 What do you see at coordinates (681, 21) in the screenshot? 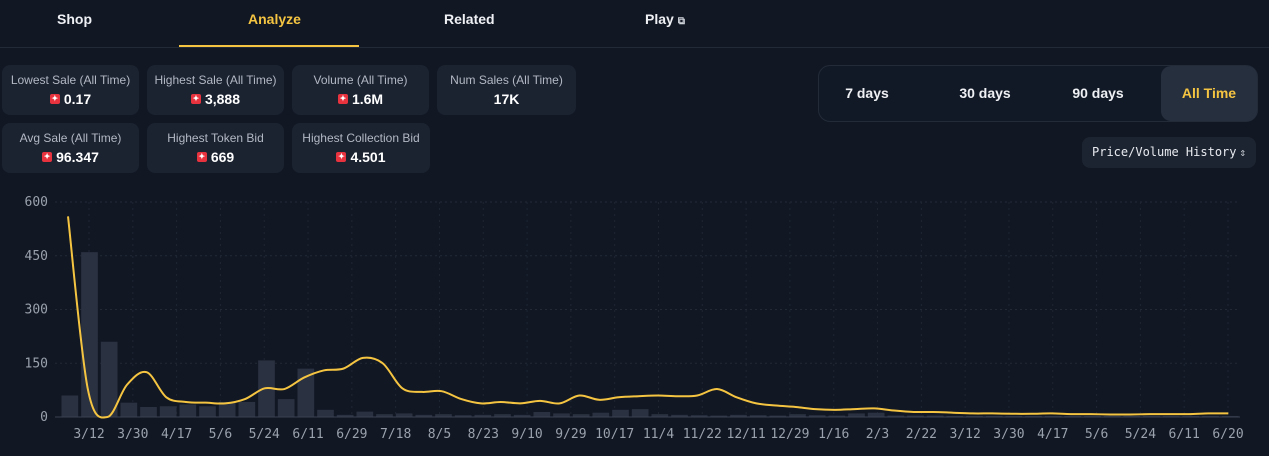
I see `external-link-icon: ⧉` at bounding box center [681, 21].